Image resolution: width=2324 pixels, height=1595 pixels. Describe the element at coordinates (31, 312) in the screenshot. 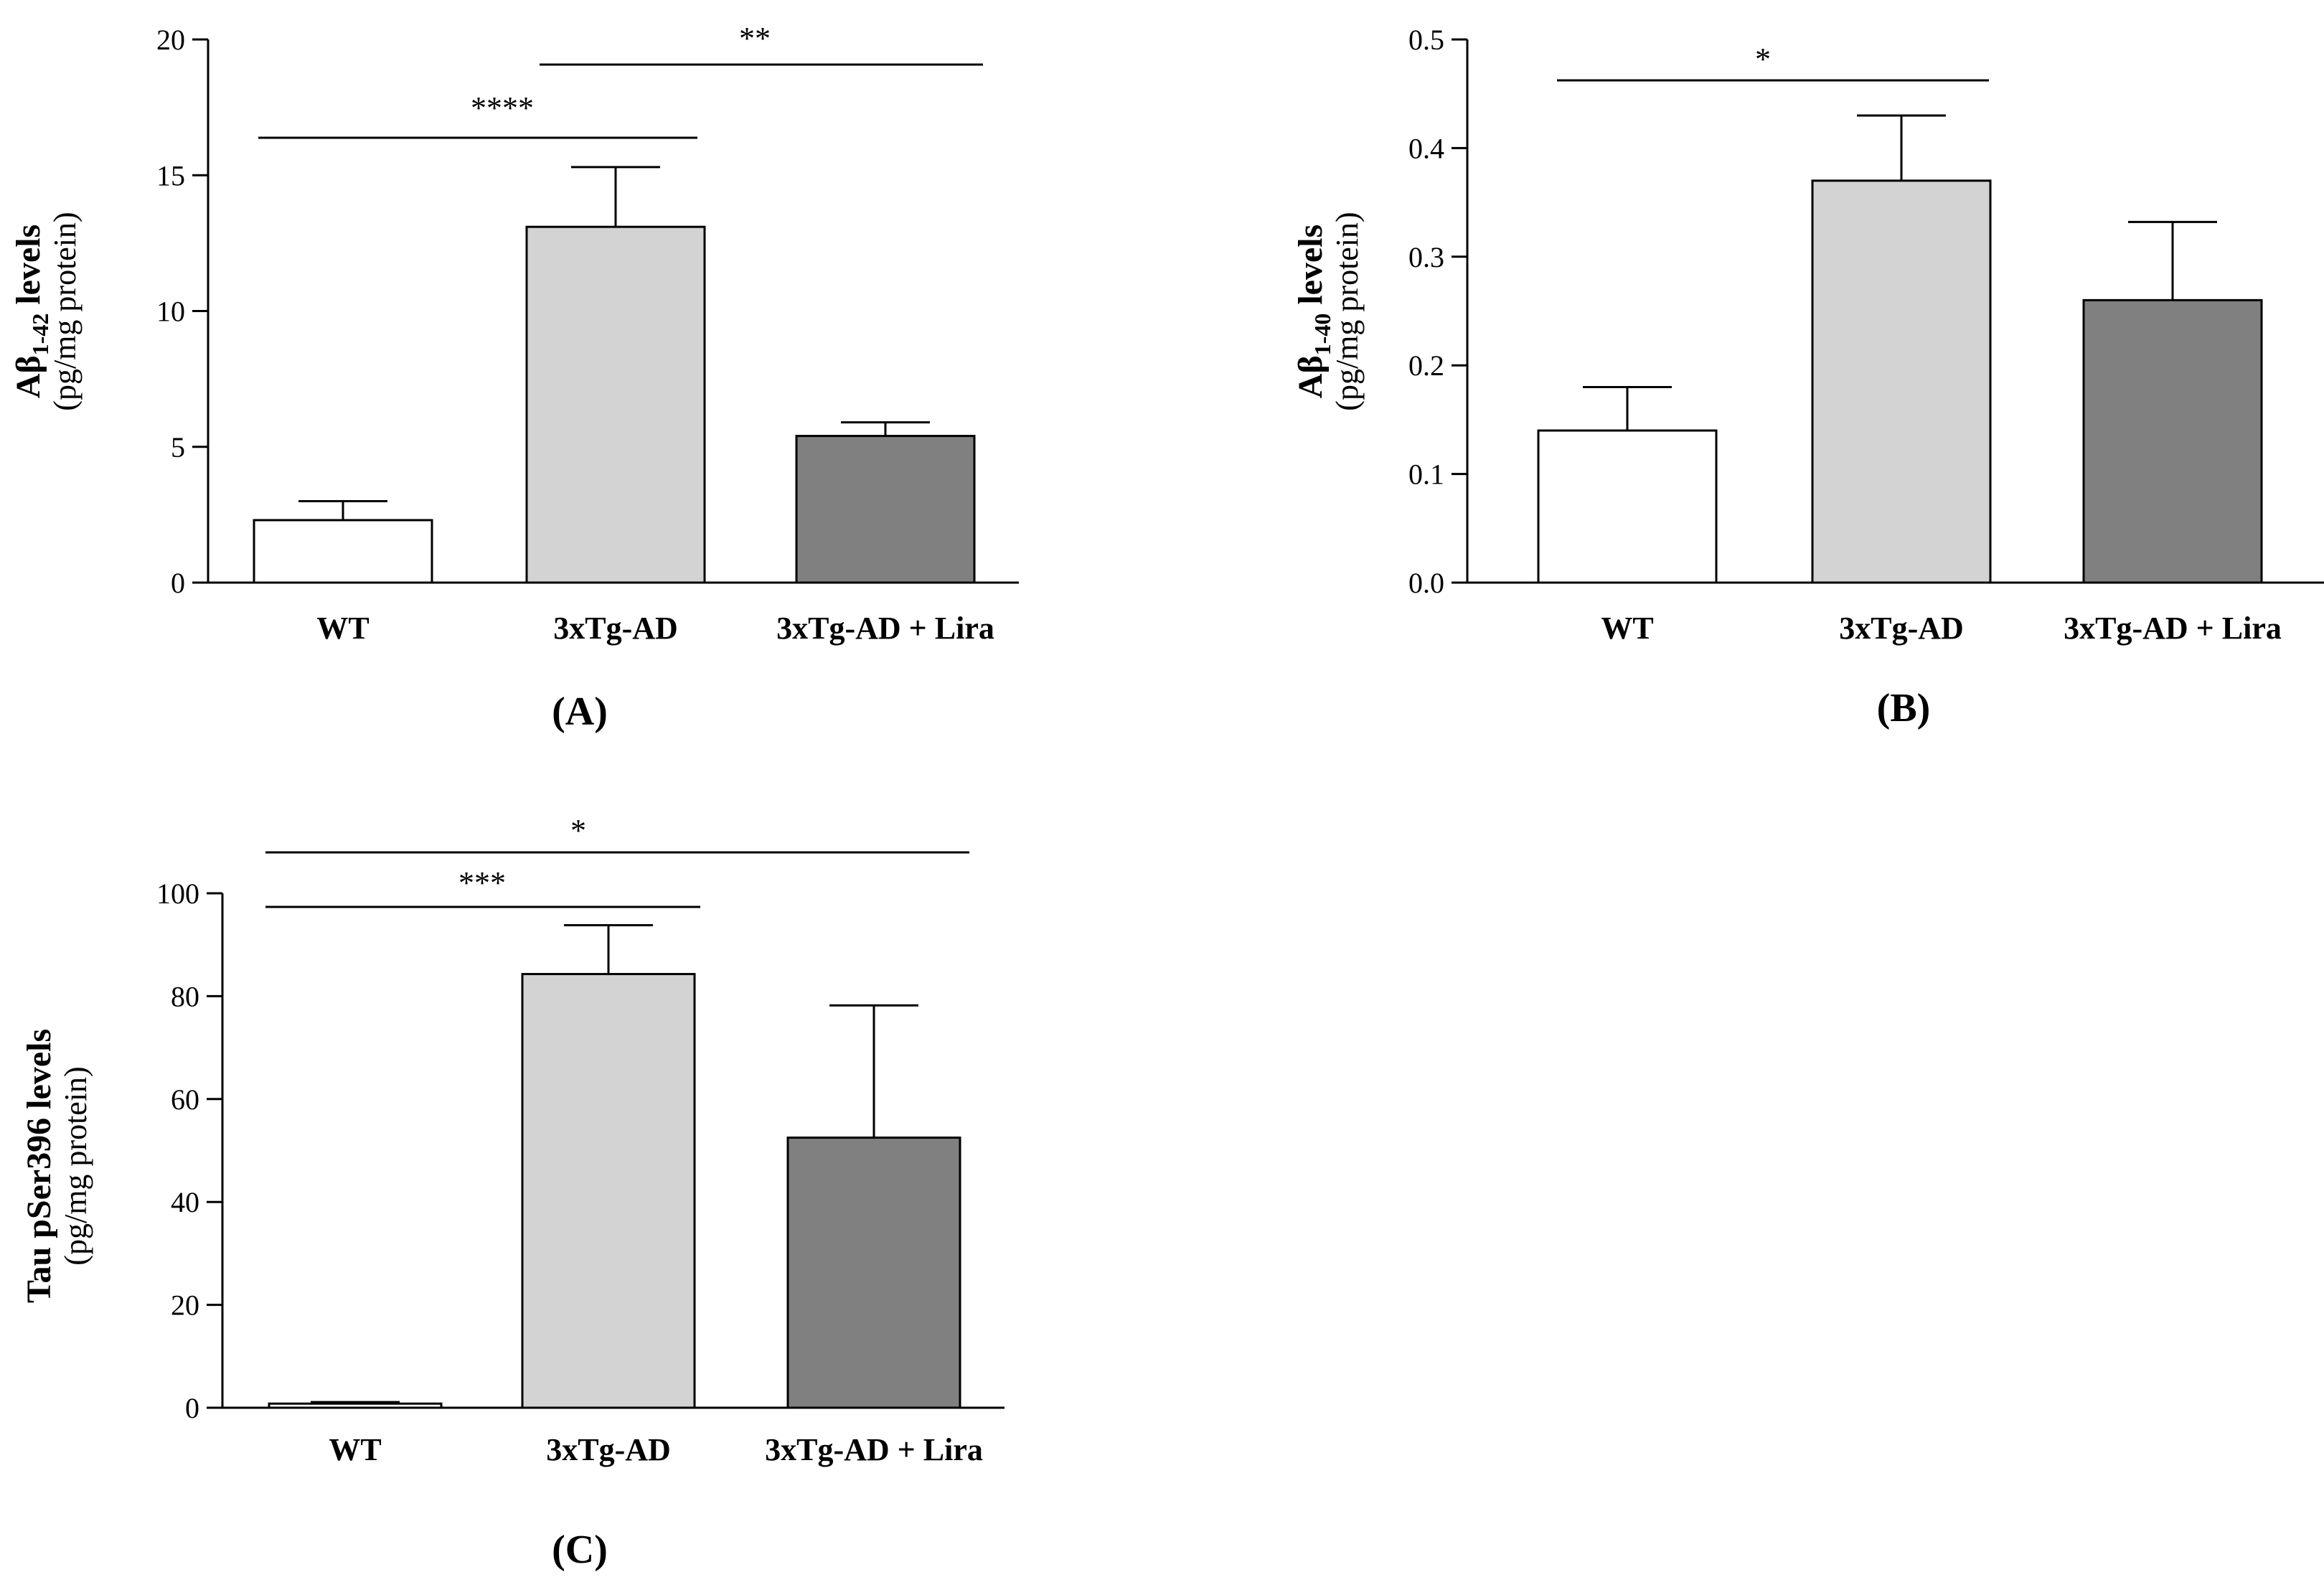

I see `y-axis-label: Aβ1-42 levels` at that location.